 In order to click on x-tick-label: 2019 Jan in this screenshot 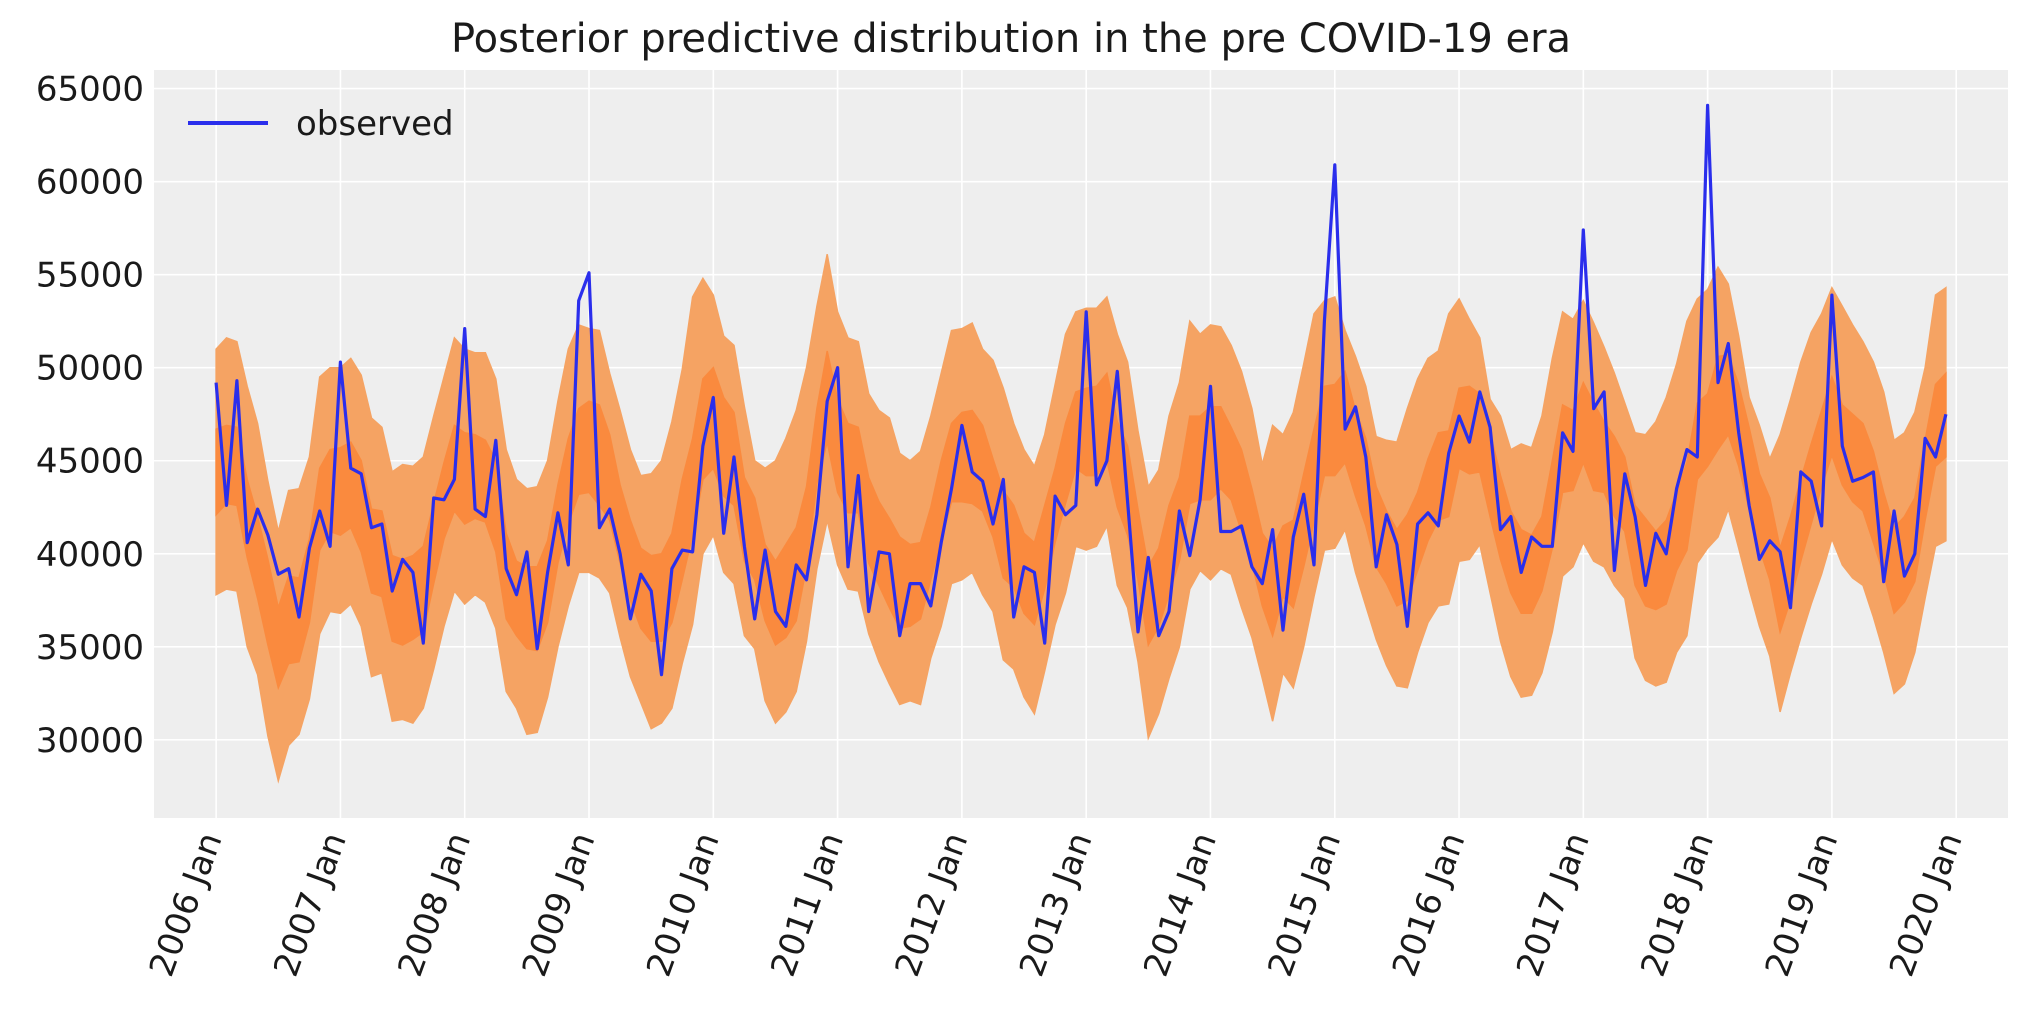, I will do `click(1802, 904)`.